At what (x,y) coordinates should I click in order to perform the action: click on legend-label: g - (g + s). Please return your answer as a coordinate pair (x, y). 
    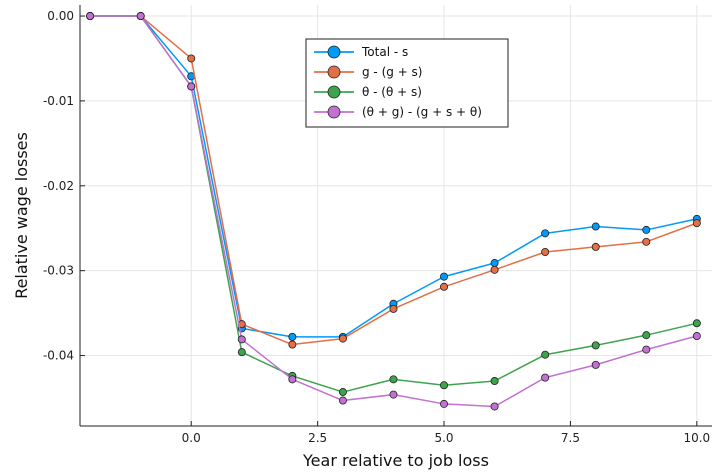
    Looking at the image, I should click on (392, 72).